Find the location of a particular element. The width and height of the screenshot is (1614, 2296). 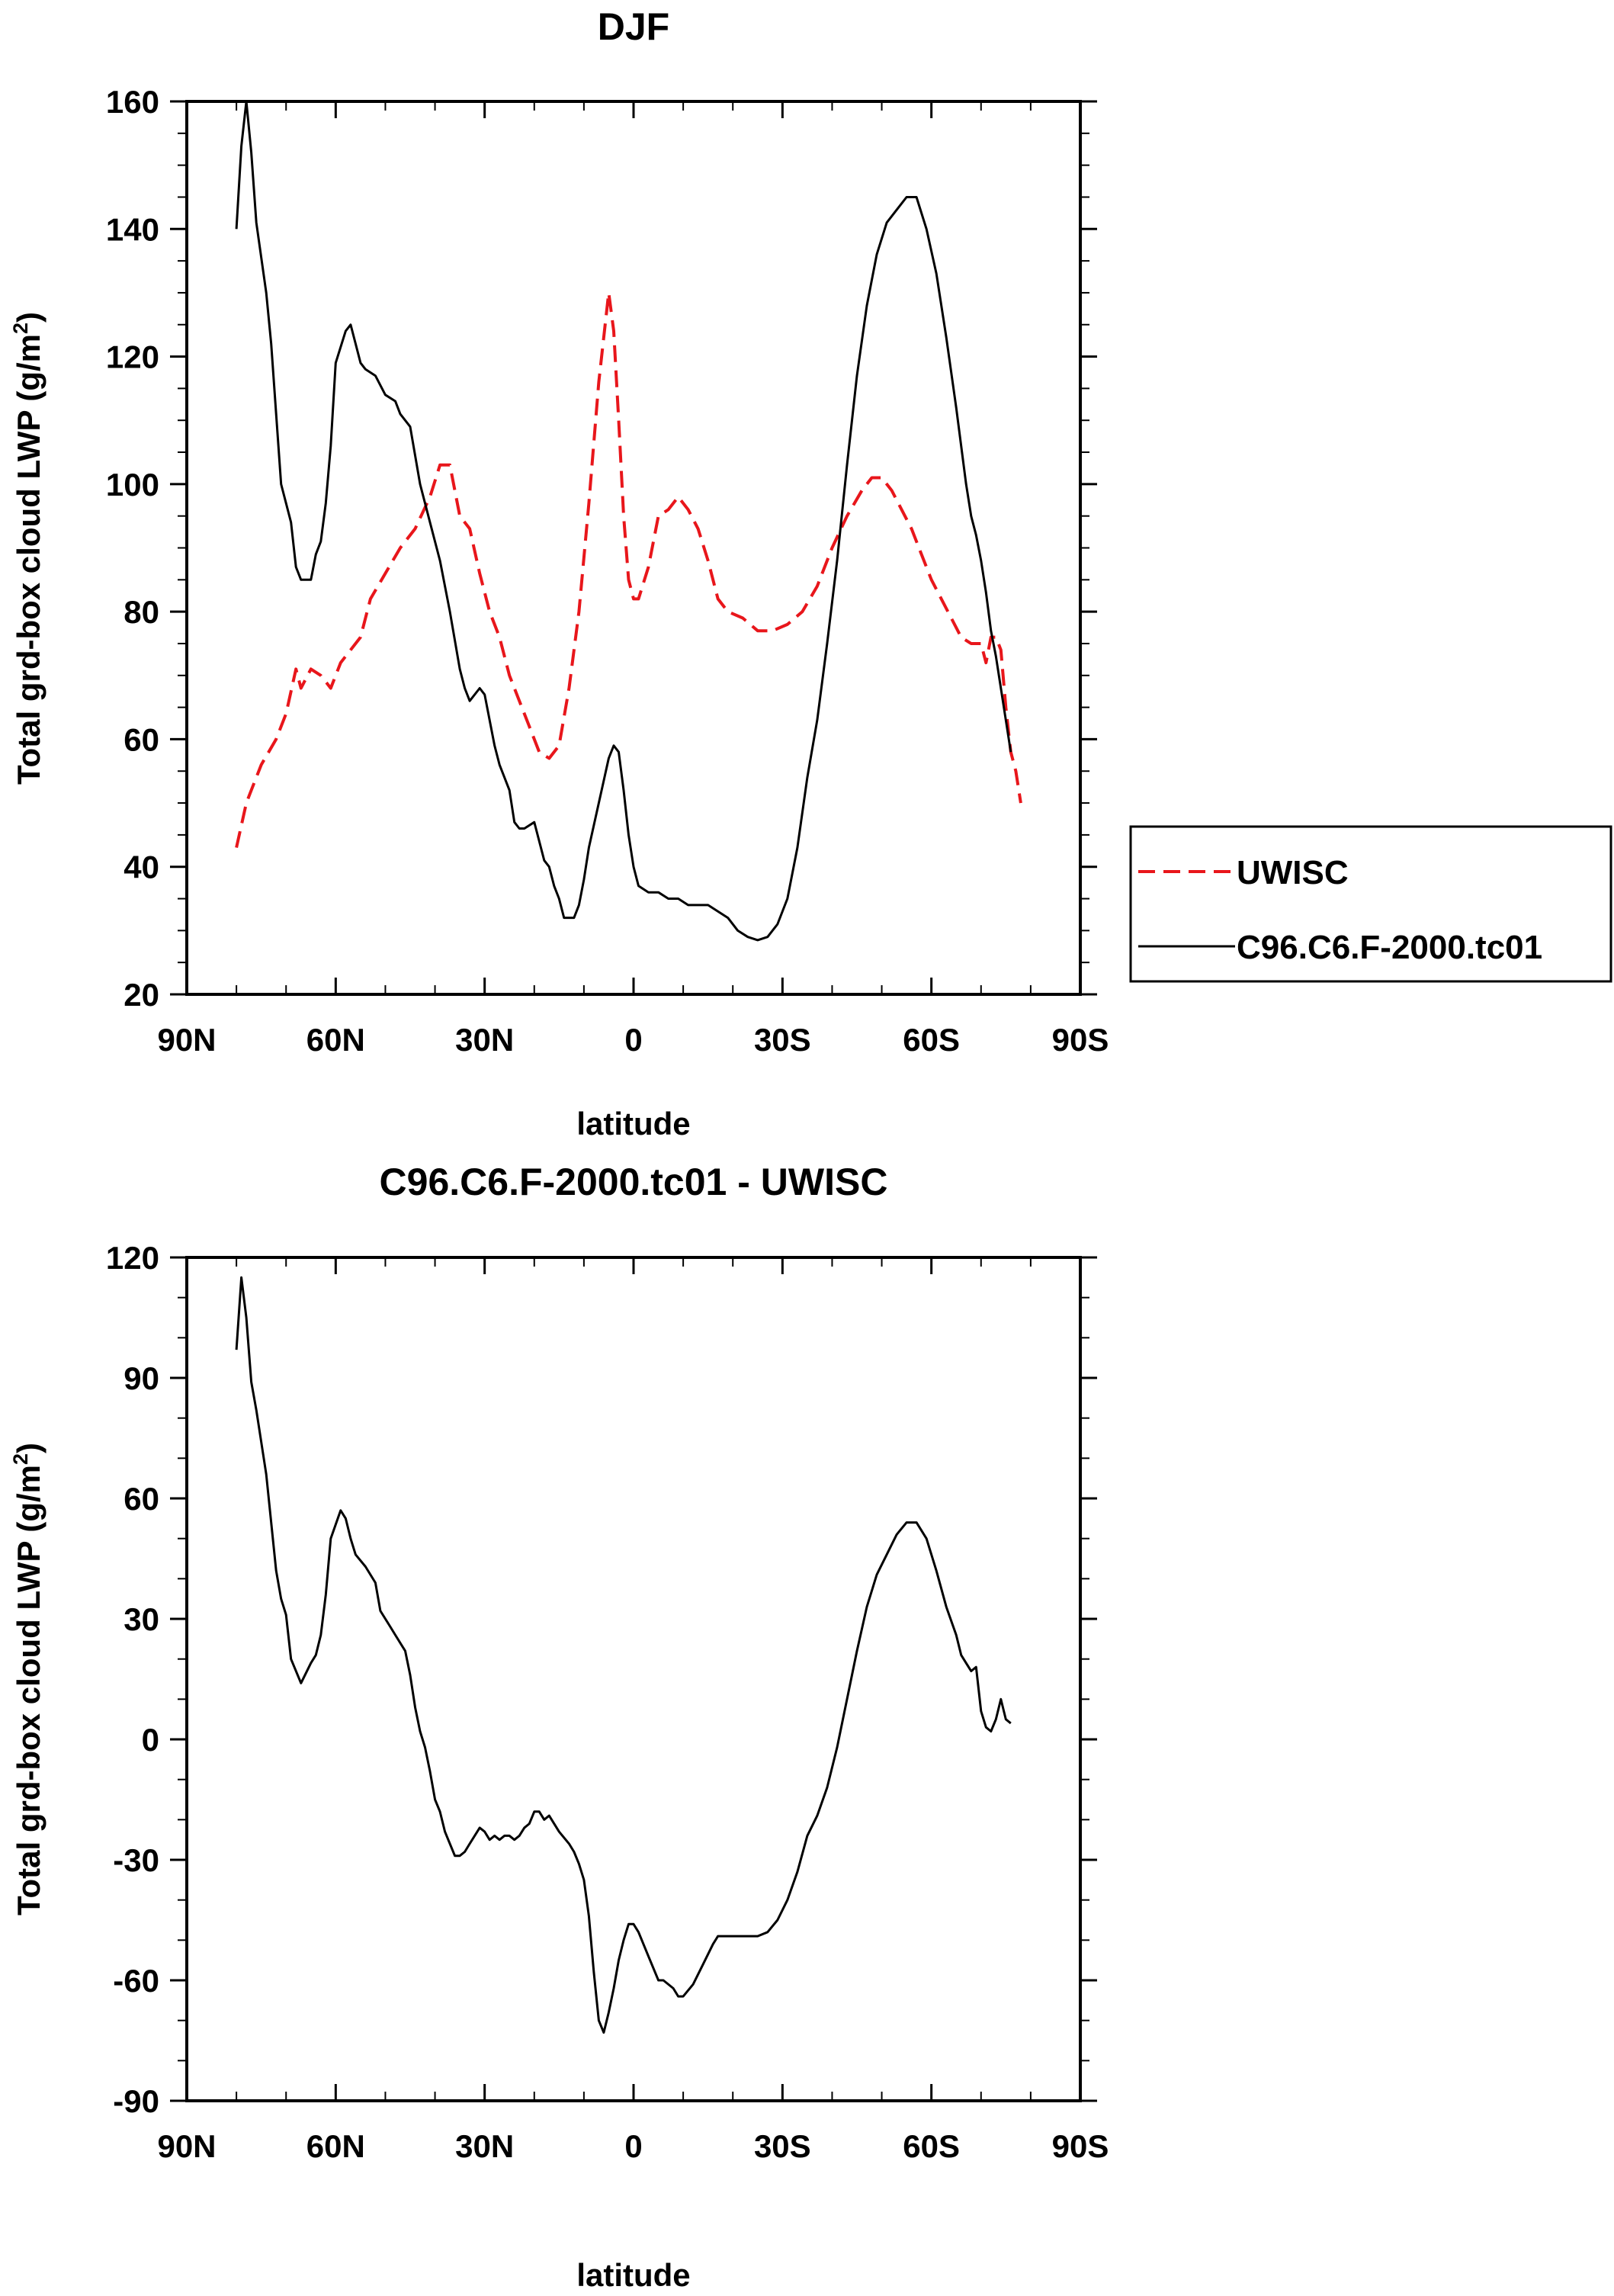

legend-label-model: C96.C6.F-2000.tc01 is located at coordinates (1389, 947).